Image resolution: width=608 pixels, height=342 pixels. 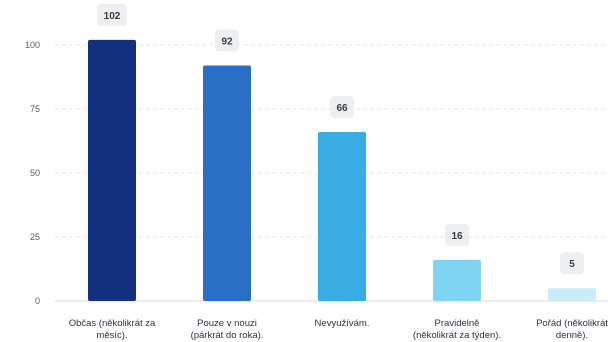 What do you see at coordinates (227, 329) in the screenshot?
I see `category-label: Pouze v nouzi (párkrát do roka).` at bounding box center [227, 329].